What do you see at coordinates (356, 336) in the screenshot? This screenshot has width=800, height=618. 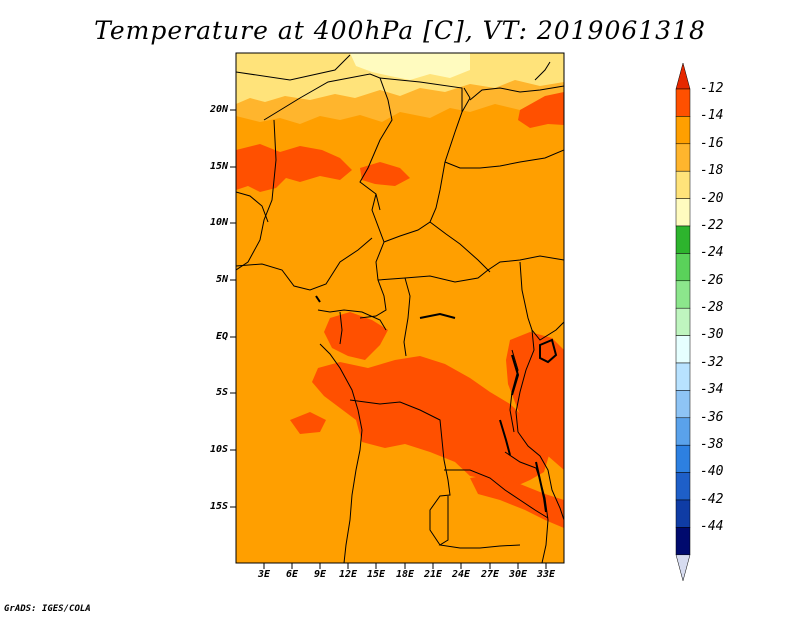 I see `warm-patch-equatorial` at bounding box center [356, 336].